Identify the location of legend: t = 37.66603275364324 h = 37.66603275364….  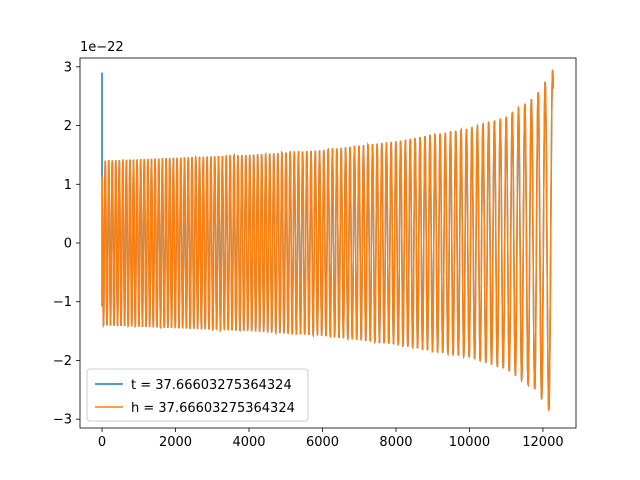
(197, 395).